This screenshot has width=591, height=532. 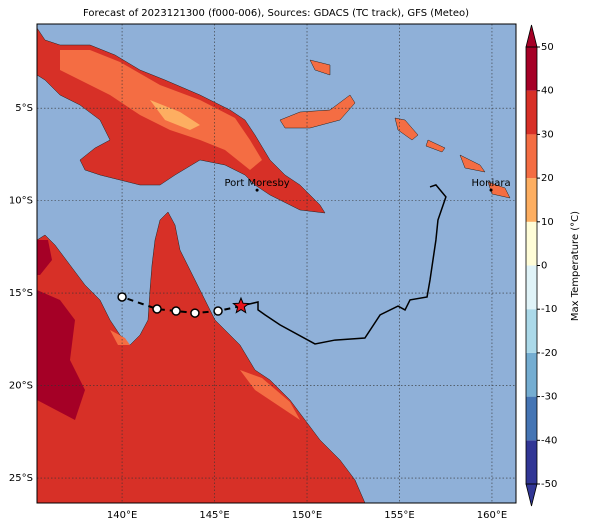 What do you see at coordinates (21, 386) in the screenshot?
I see `y-tick-label: 20°S` at bounding box center [21, 386].